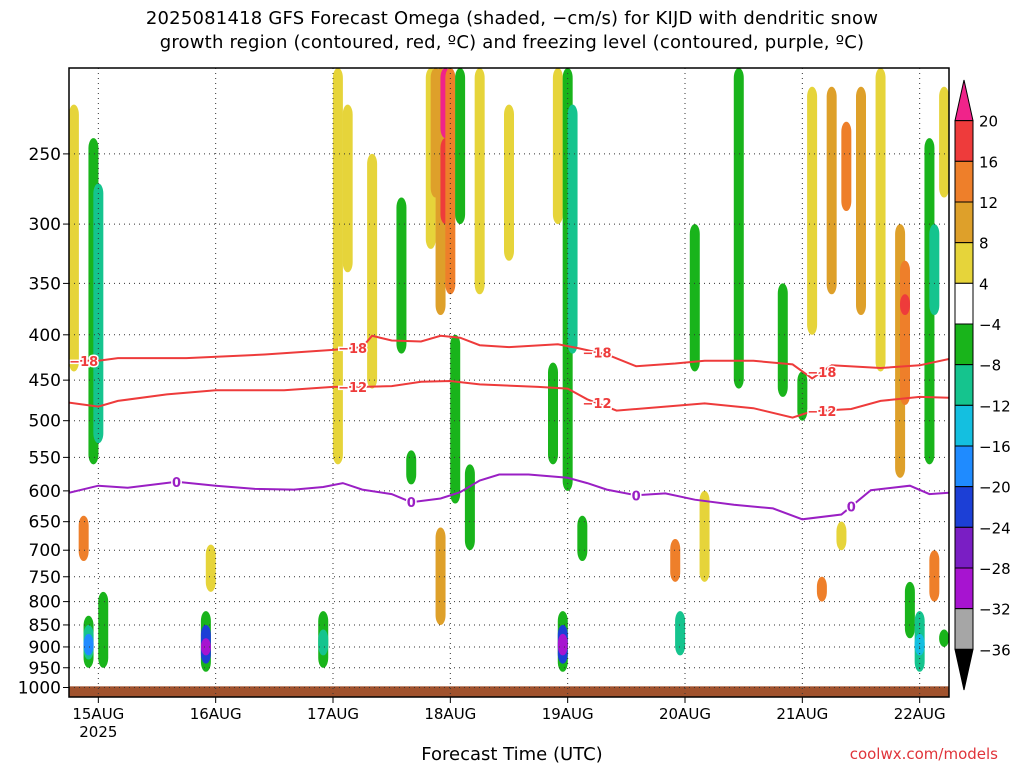 The image size is (1024, 768). What do you see at coordinates (39, 688) in the screenshot?
I see `y-tick-label: 1000` at bounding box center [39, 688].